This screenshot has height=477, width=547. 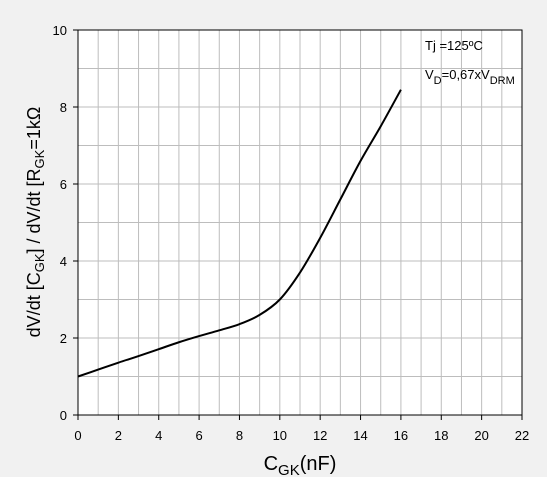 What do you see at coordinates (502, 81) in the screenshot?
I see `annotation-voltage-drm-sub: DRM` at bounding box center [502, 81].